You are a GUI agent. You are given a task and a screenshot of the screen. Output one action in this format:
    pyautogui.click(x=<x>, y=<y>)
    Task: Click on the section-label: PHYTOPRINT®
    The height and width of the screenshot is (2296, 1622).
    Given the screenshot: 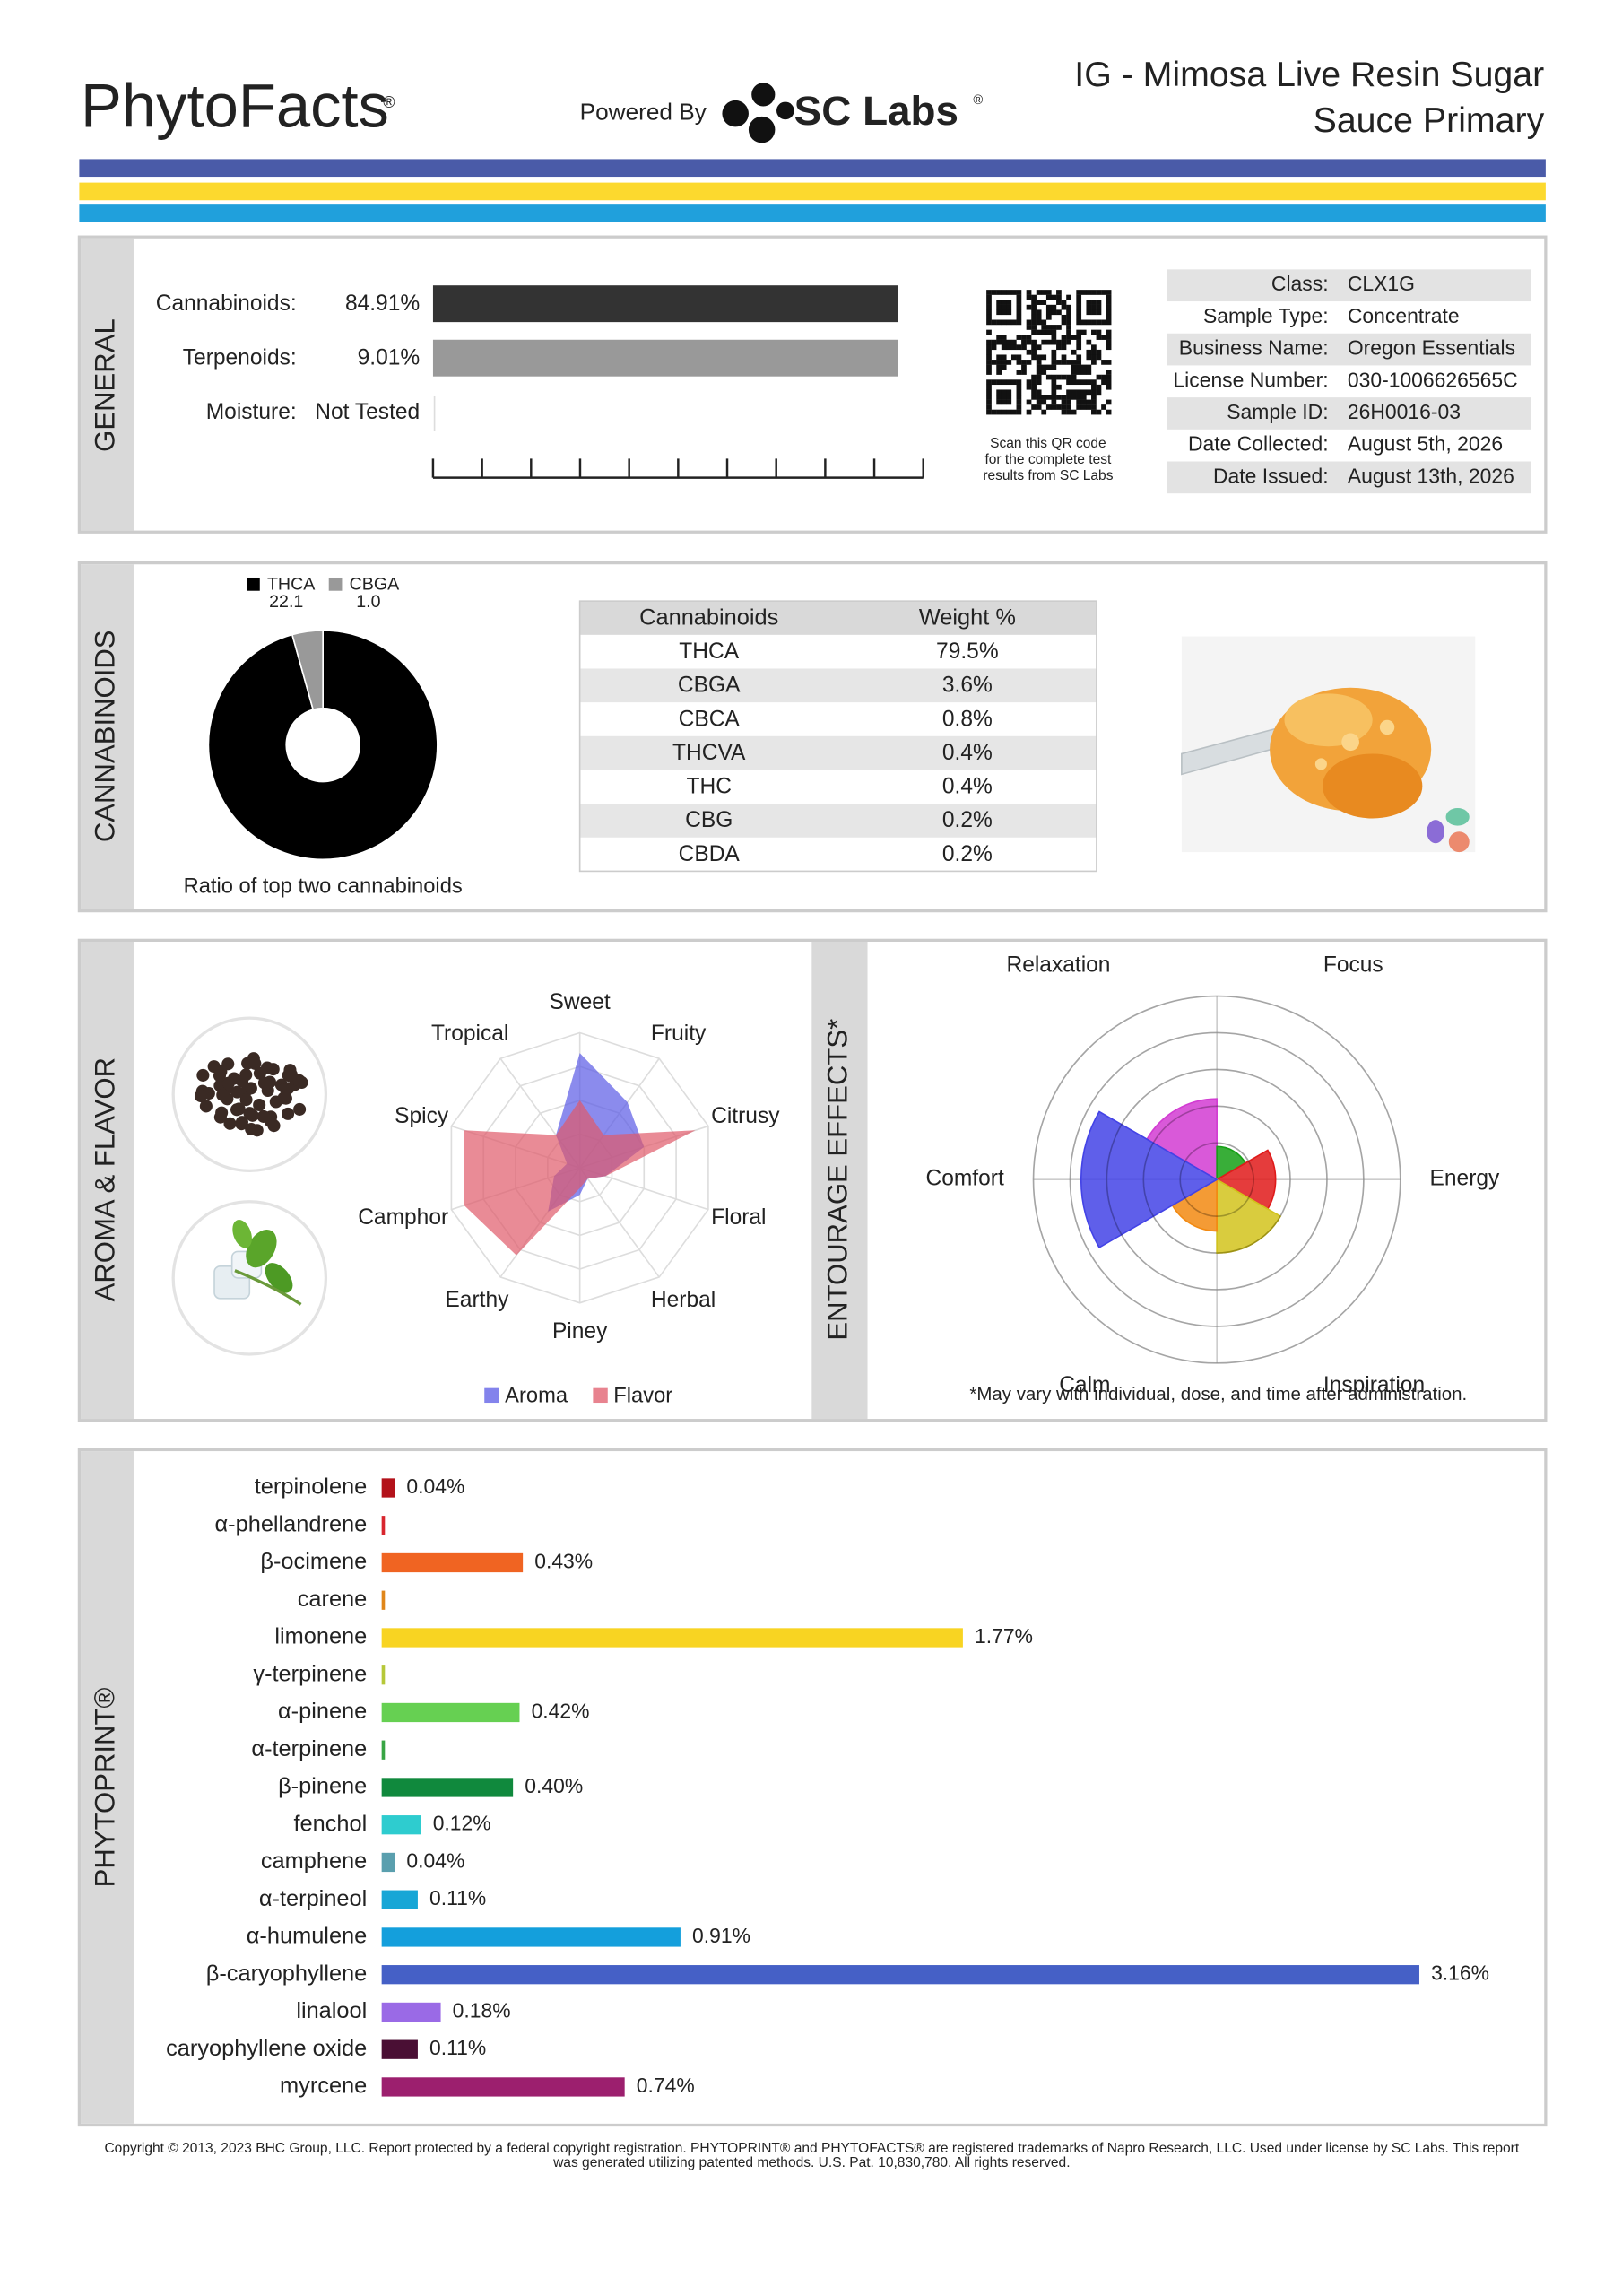 What is the action you would take?
    pyautogui.click(x=105, y=1788)
    